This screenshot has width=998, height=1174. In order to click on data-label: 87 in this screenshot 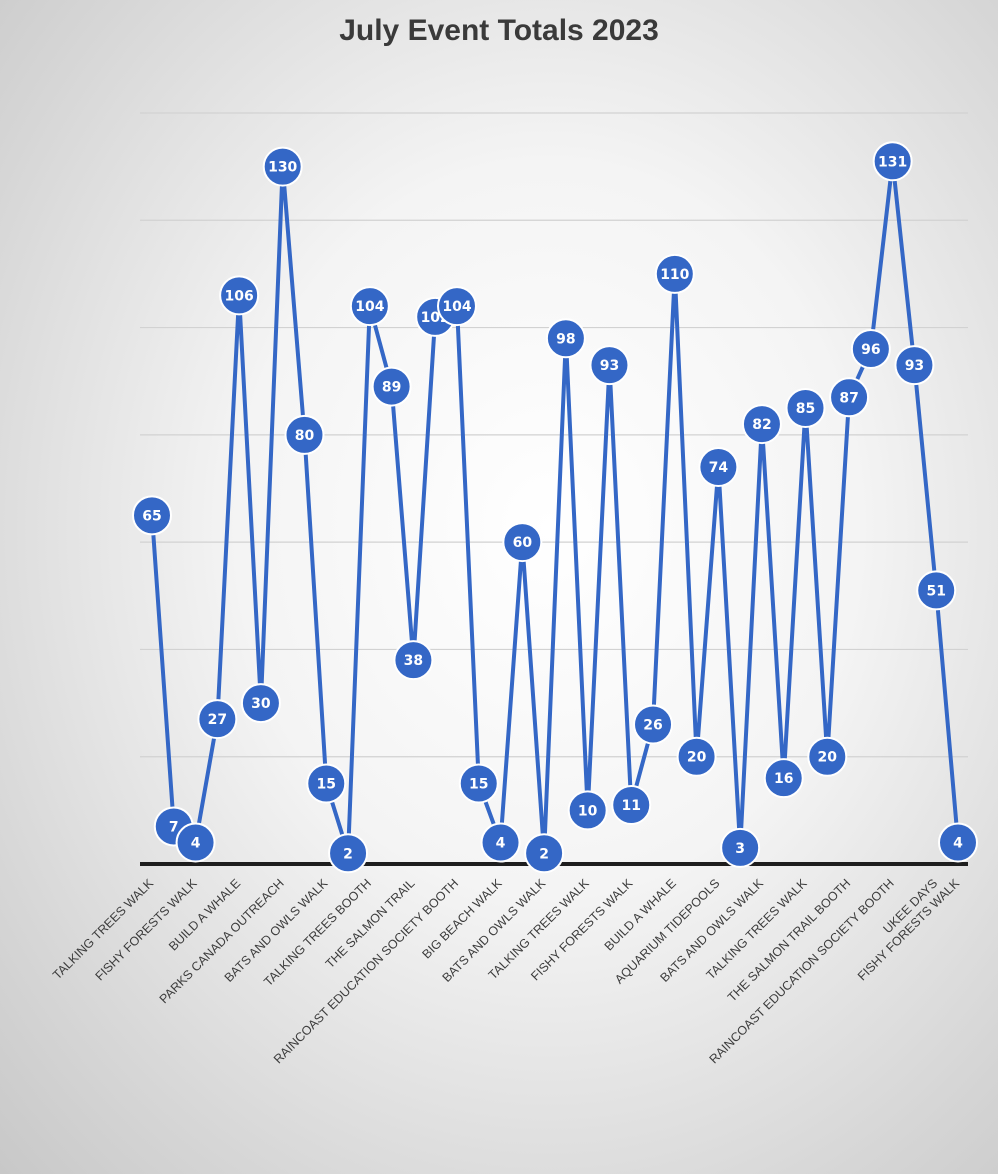, I will do `click(848, 398)`.